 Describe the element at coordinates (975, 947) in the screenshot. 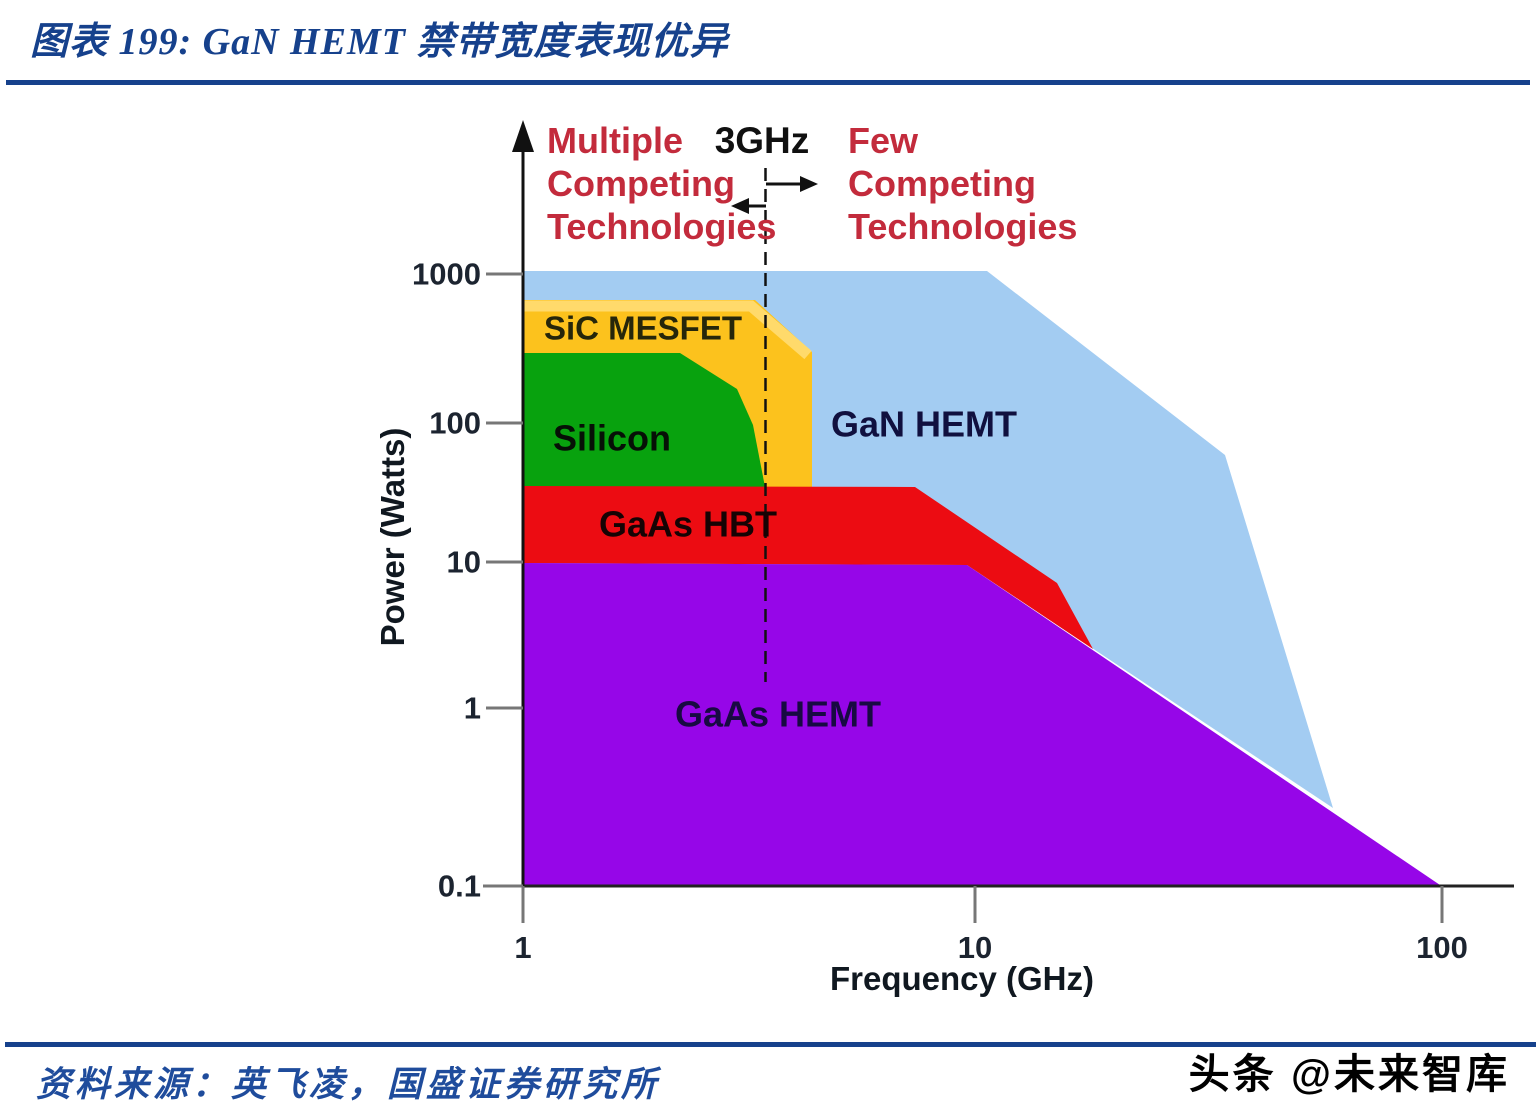

I see `x-tick-label-10: 10` at that location.